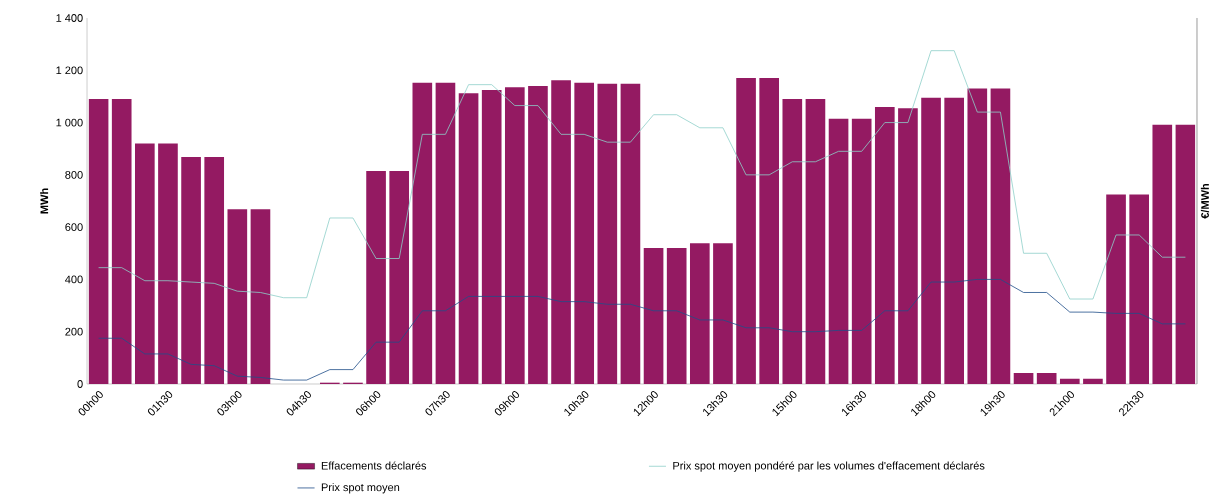 This screenshot has height=503, width=1223. I want to click on y-tick-label: 1 400, so click(69, 18).